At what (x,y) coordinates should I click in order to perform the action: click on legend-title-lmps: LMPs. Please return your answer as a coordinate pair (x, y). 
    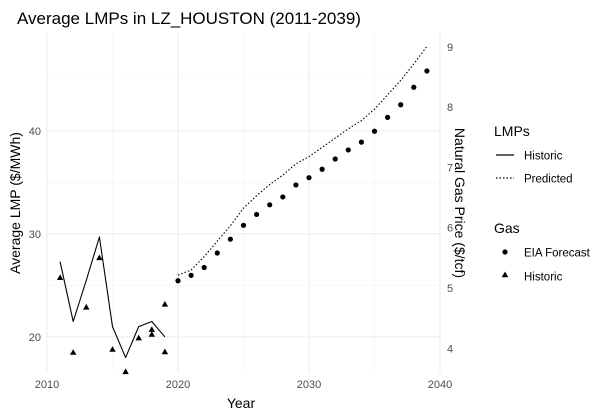
    Looking at the image, I should click on (512, 131).